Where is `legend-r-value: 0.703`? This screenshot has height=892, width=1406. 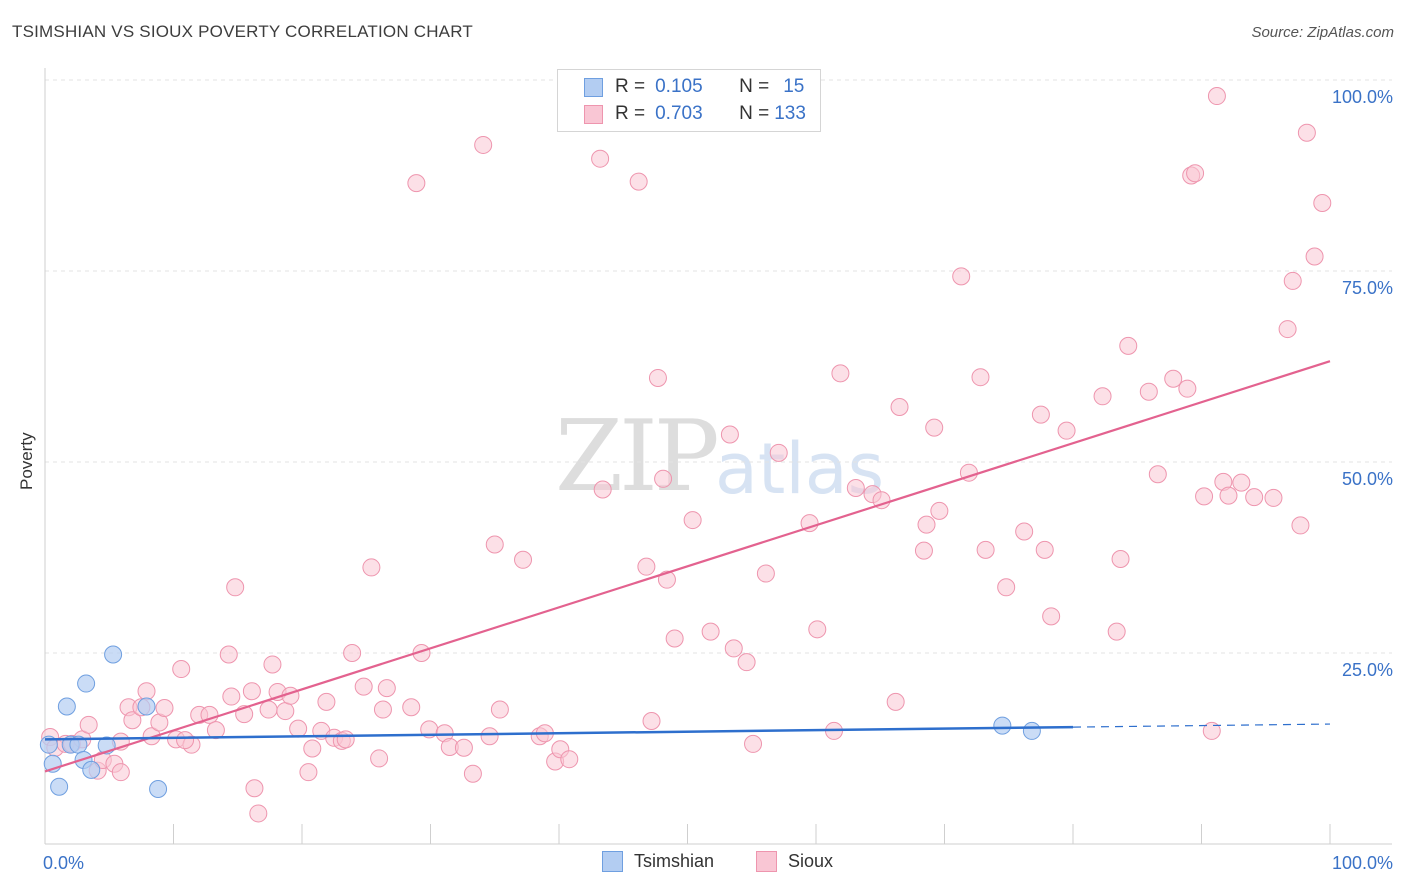
legend-r-value: 0.703 is located at coordinates (679, 113).